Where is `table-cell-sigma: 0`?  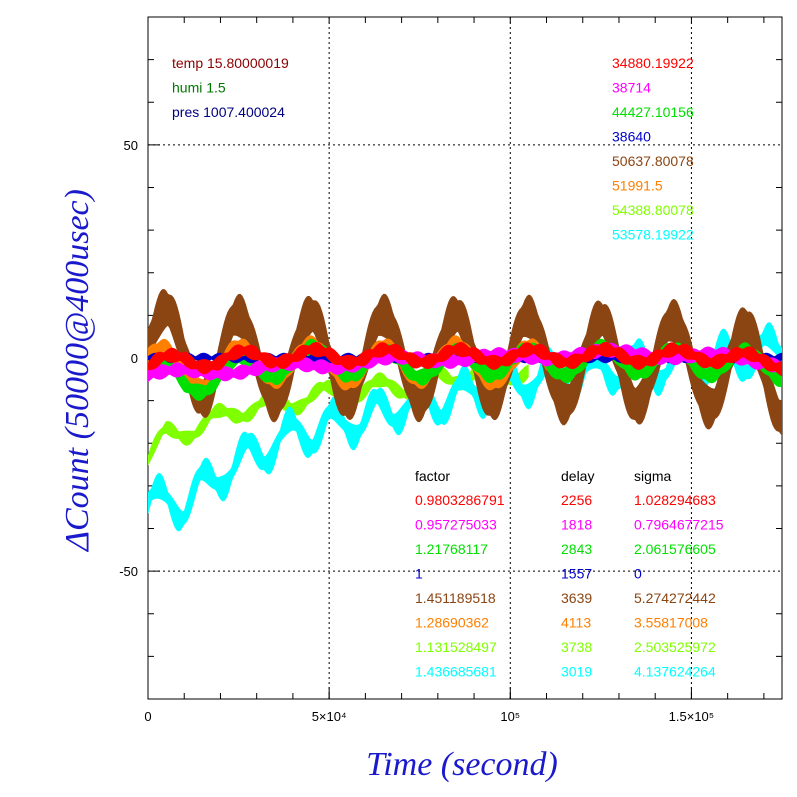 table-cell-sigma: 0 is located at coordinates (638, 574).